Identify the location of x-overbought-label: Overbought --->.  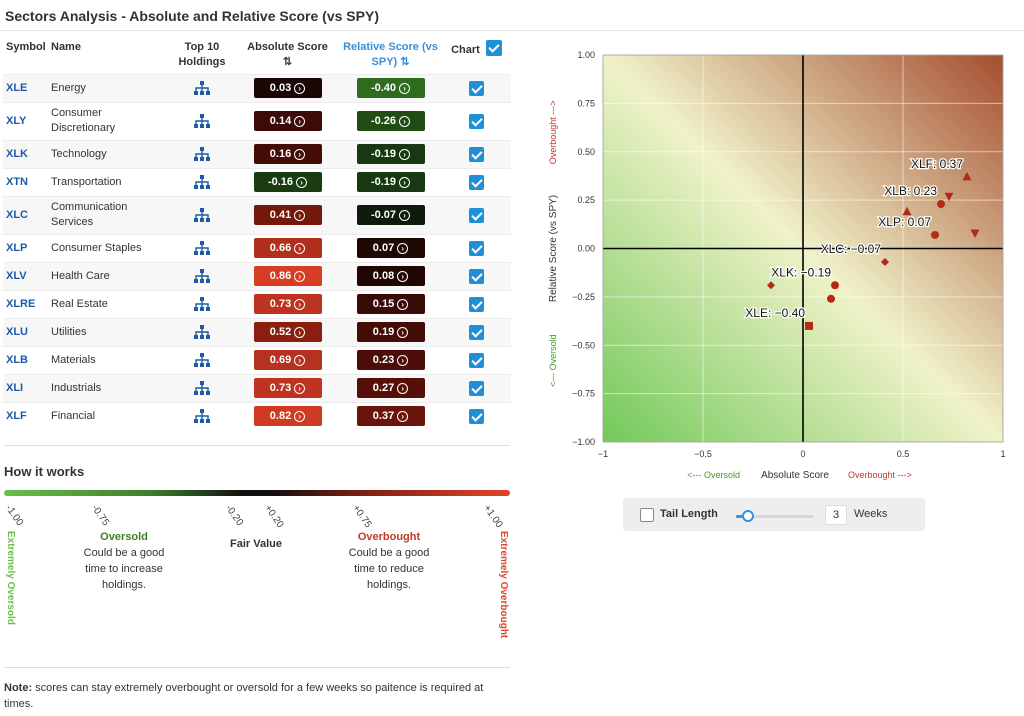
(880, 475).